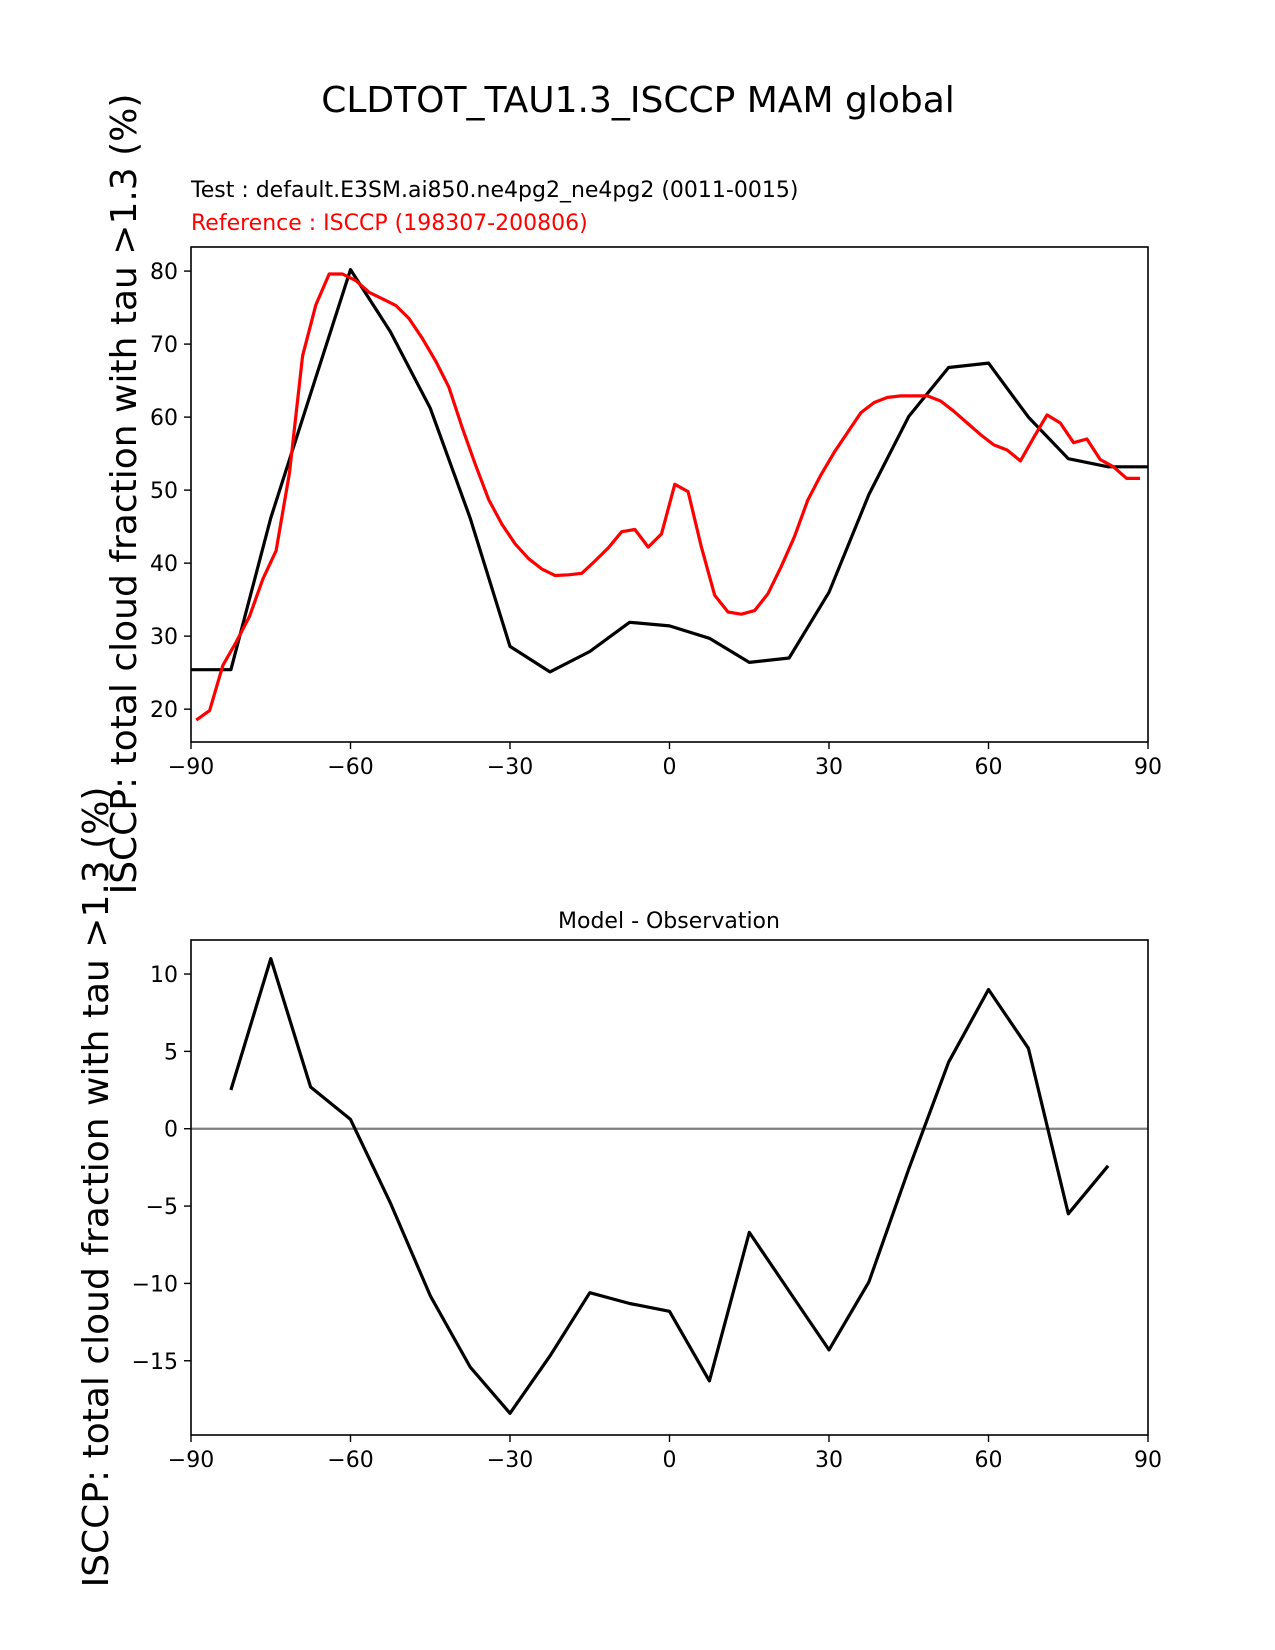 Image resolution: width=1275 pixels, height=1650 pixels. What do you see at coordinates (638, 100) in the screenshot?
I see `figure-title: CLDTOT_TAU1.3_ISCCP MAM global` at bounding box center [638, 100].